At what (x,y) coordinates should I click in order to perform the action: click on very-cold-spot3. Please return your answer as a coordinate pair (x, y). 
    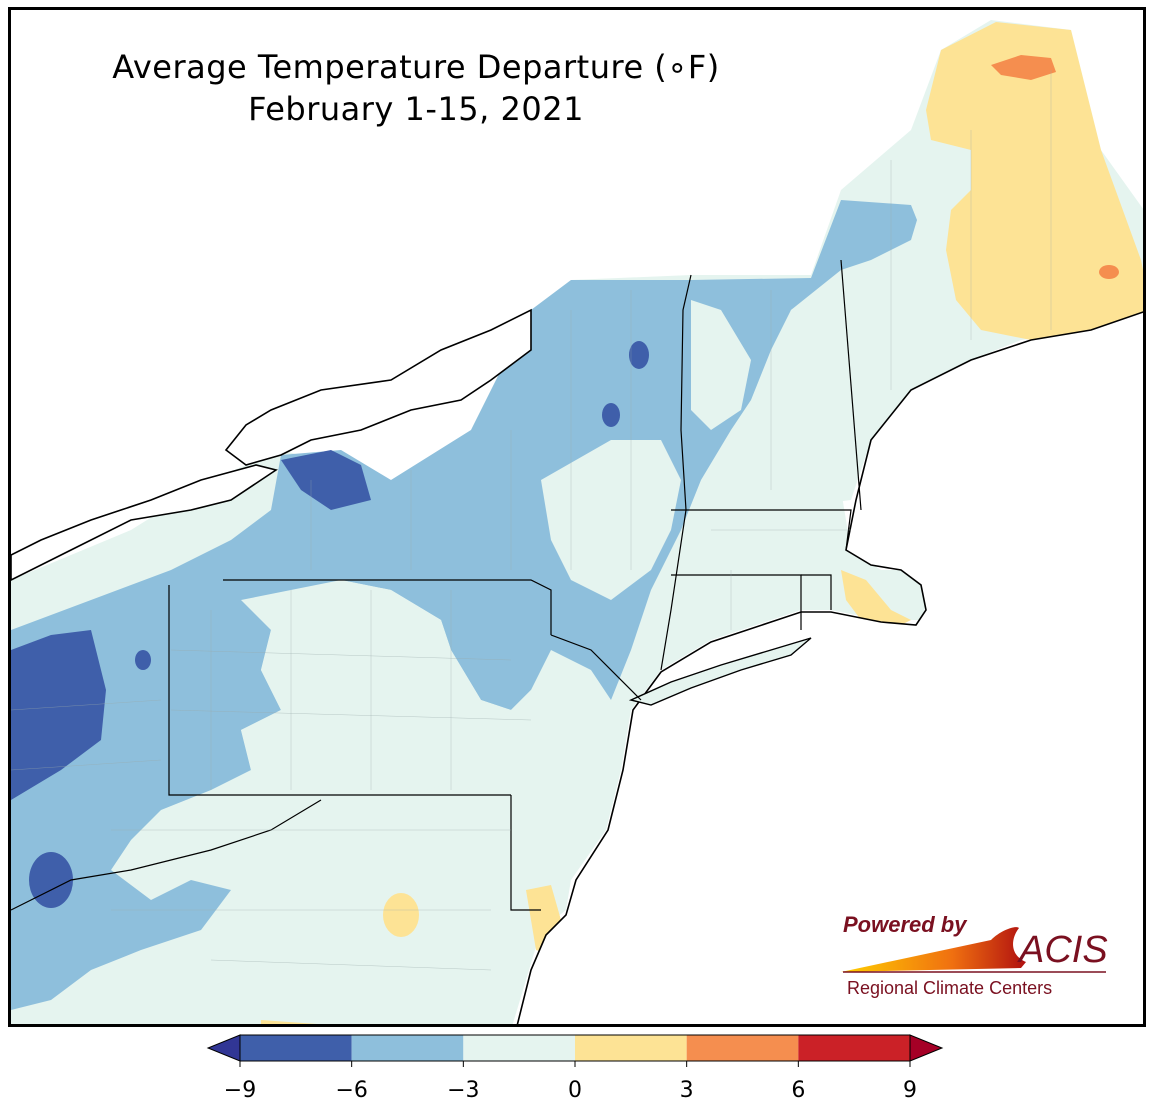
    Looking at the image, I should click on (143, 660).